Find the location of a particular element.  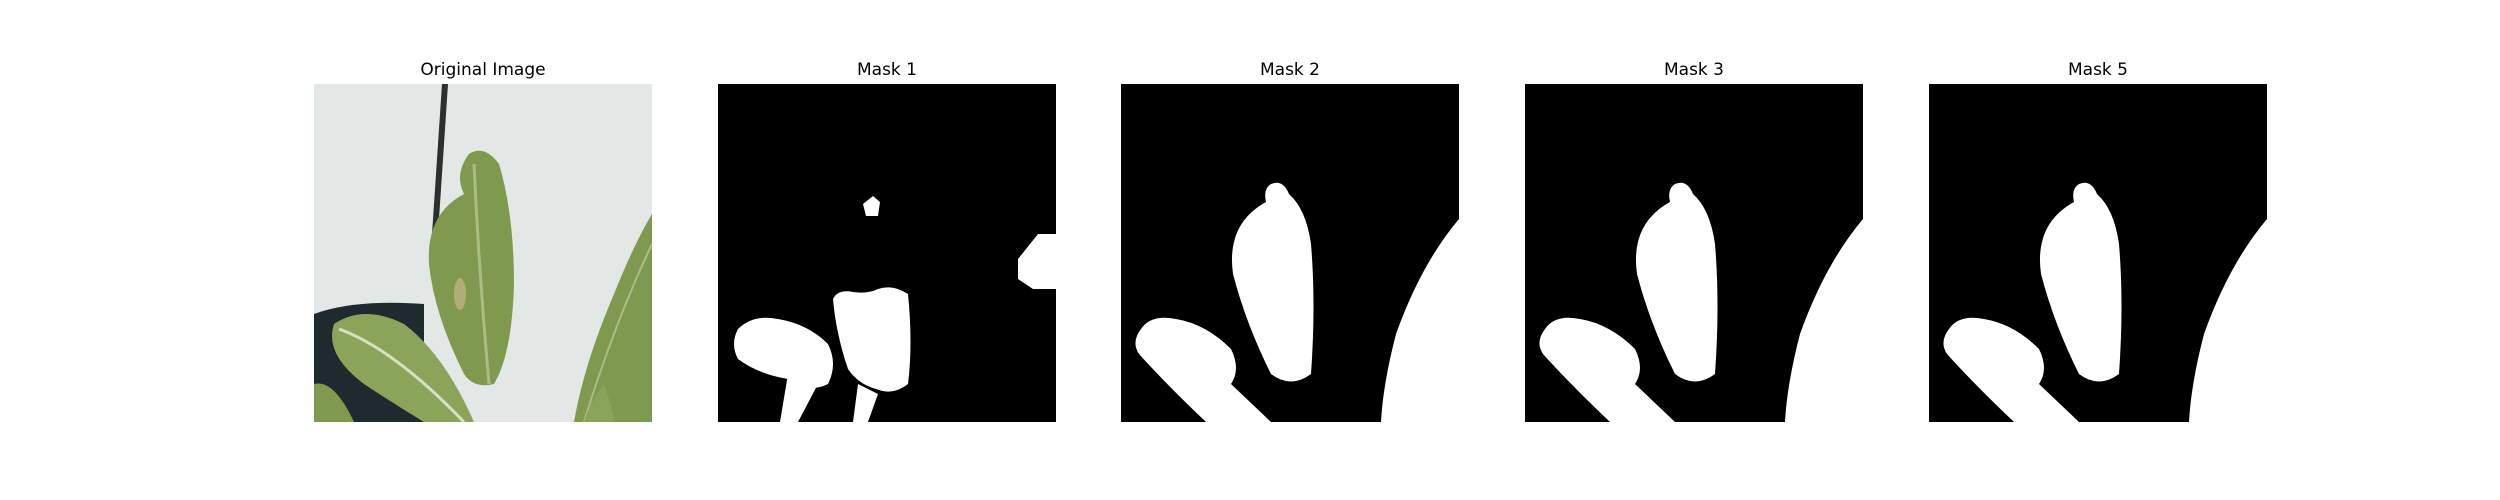

mask-2-shape is located at coordinates (1290, 253).